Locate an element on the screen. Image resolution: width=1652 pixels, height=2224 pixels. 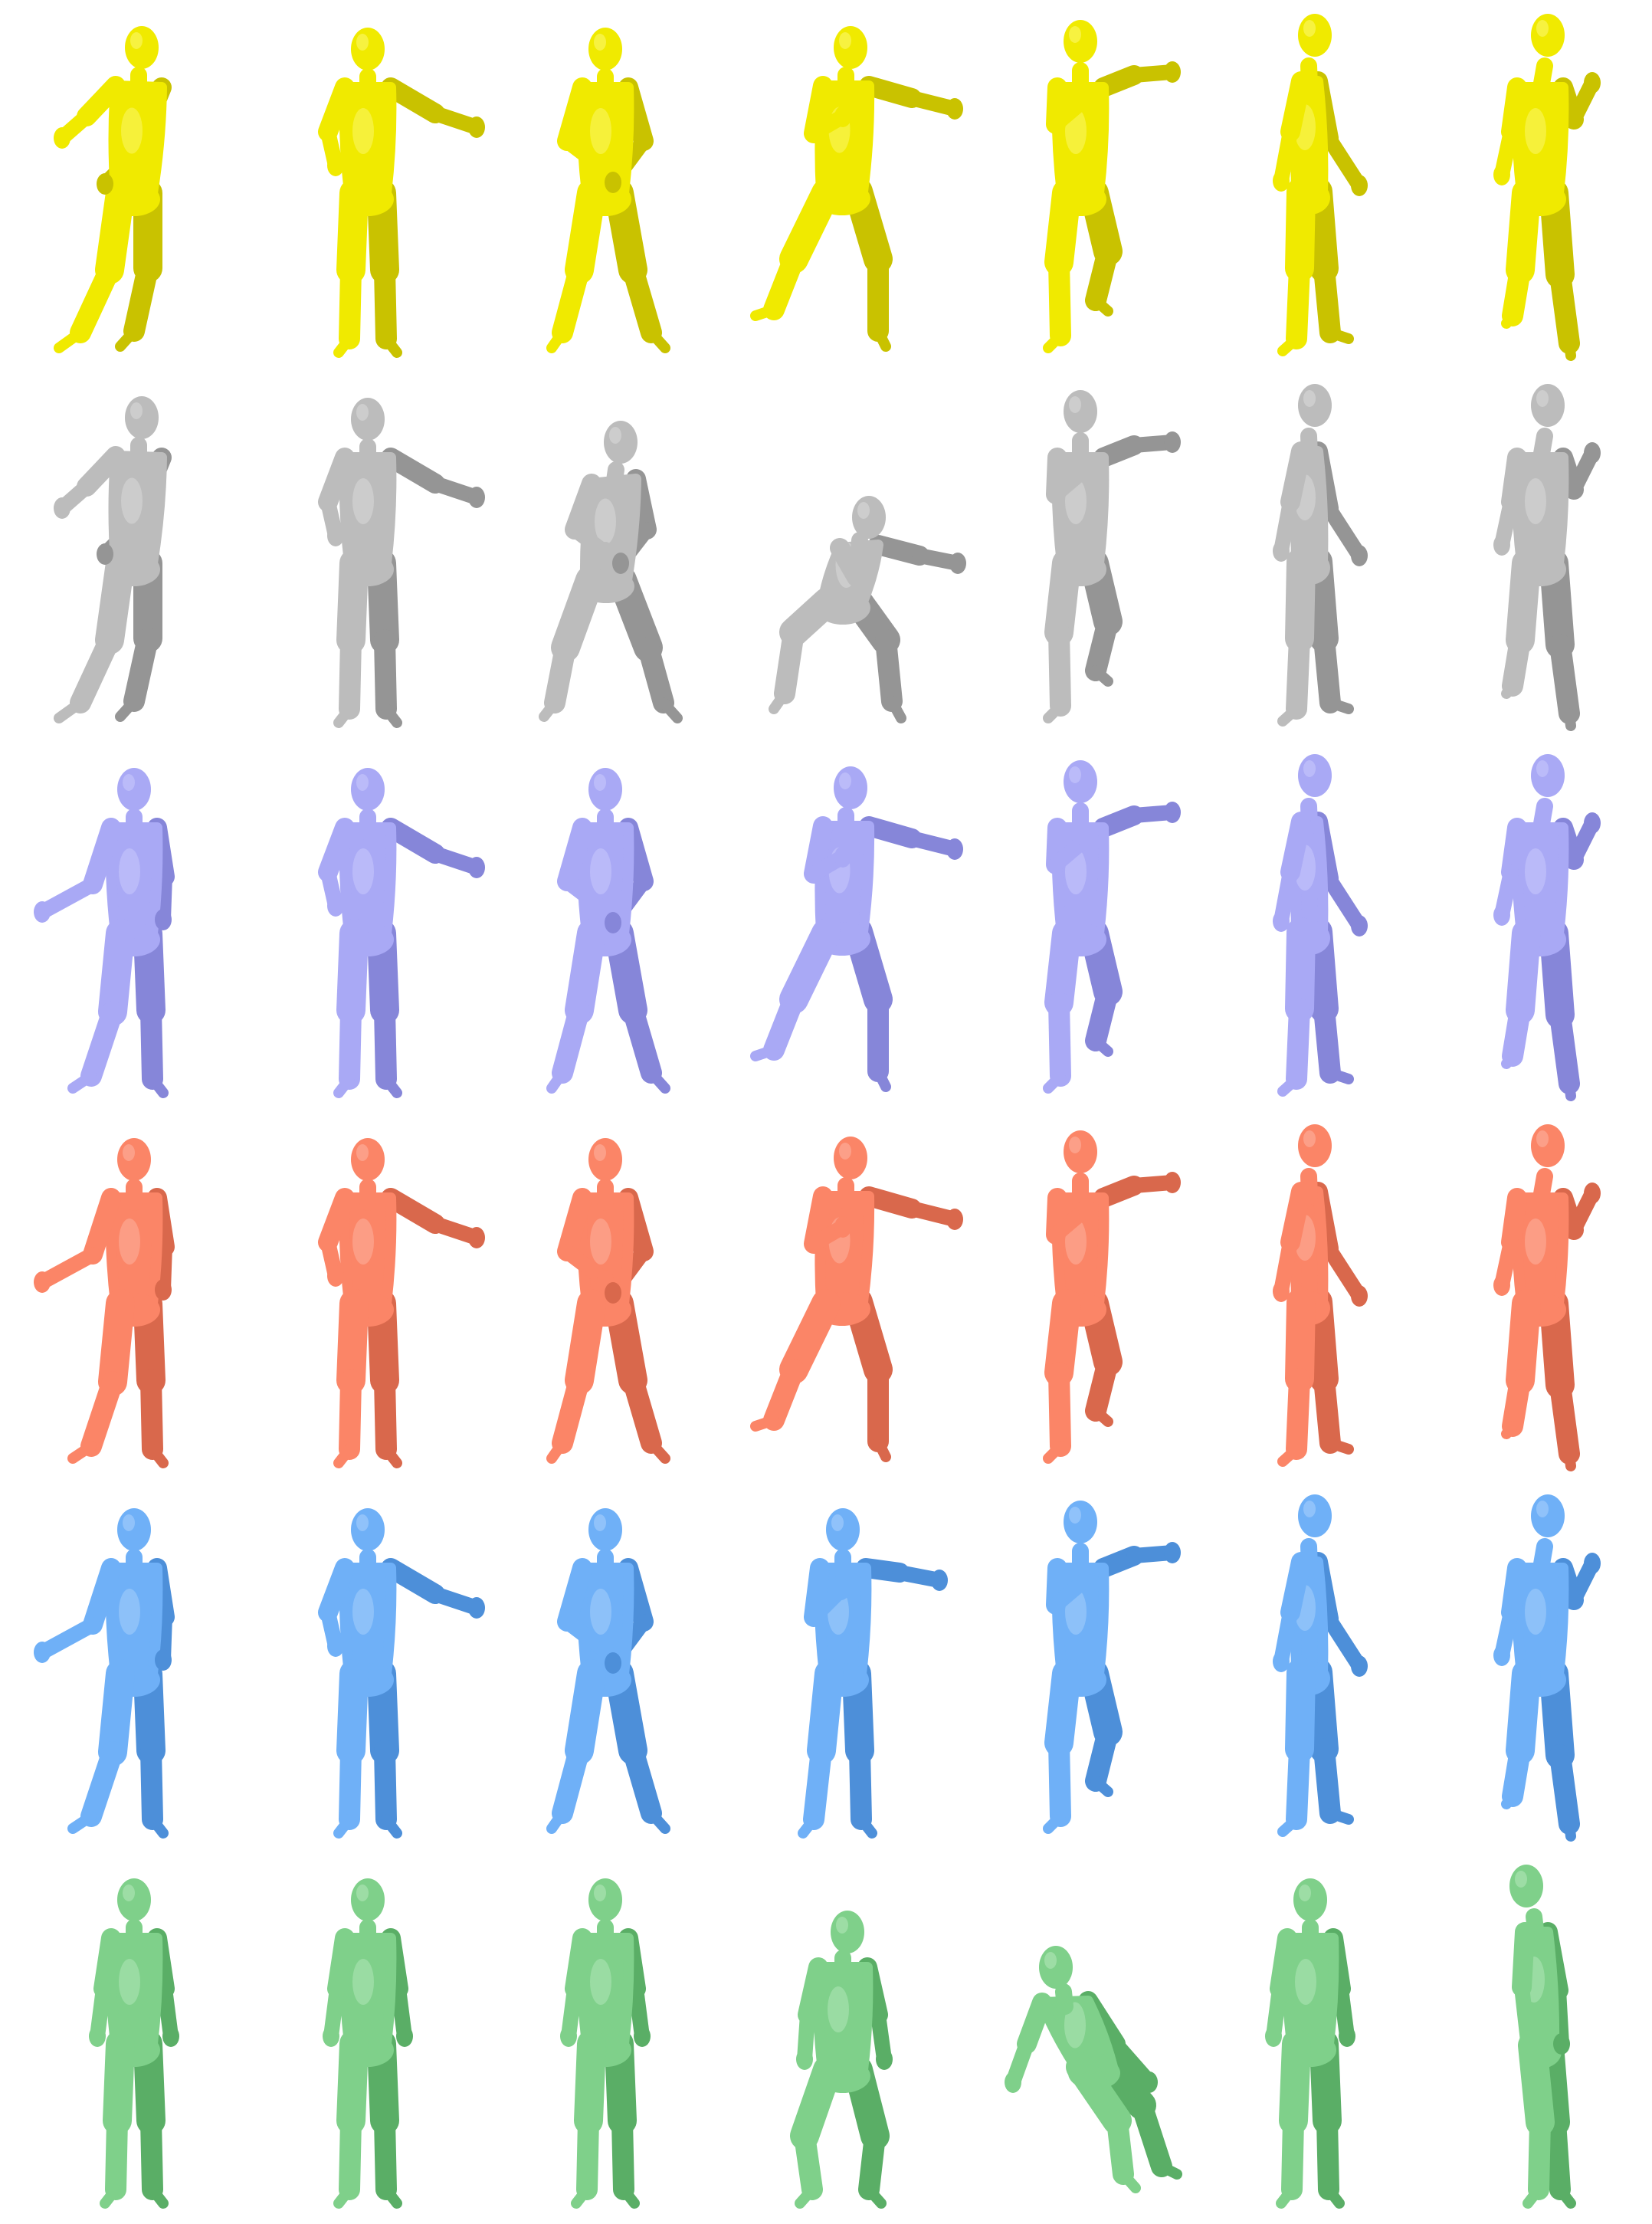
right-upper-arm is located at coordinates (413, 1211).